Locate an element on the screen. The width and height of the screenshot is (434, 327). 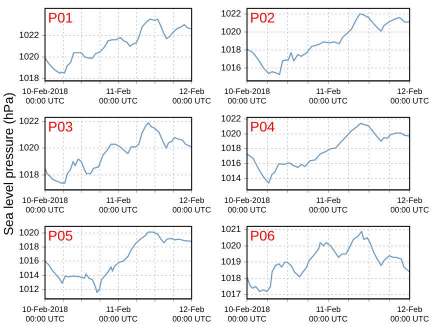
chart-title: P02 is located at coordinates (263, 17).